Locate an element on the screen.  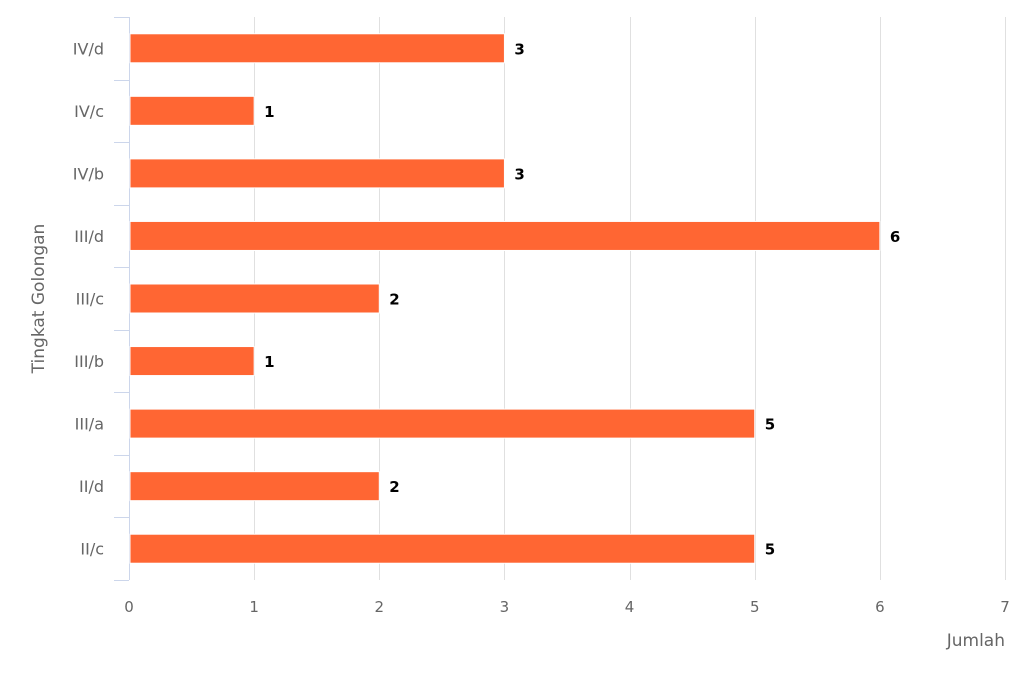
y-tick-label: IV/d is located at coordinates (88, 48).